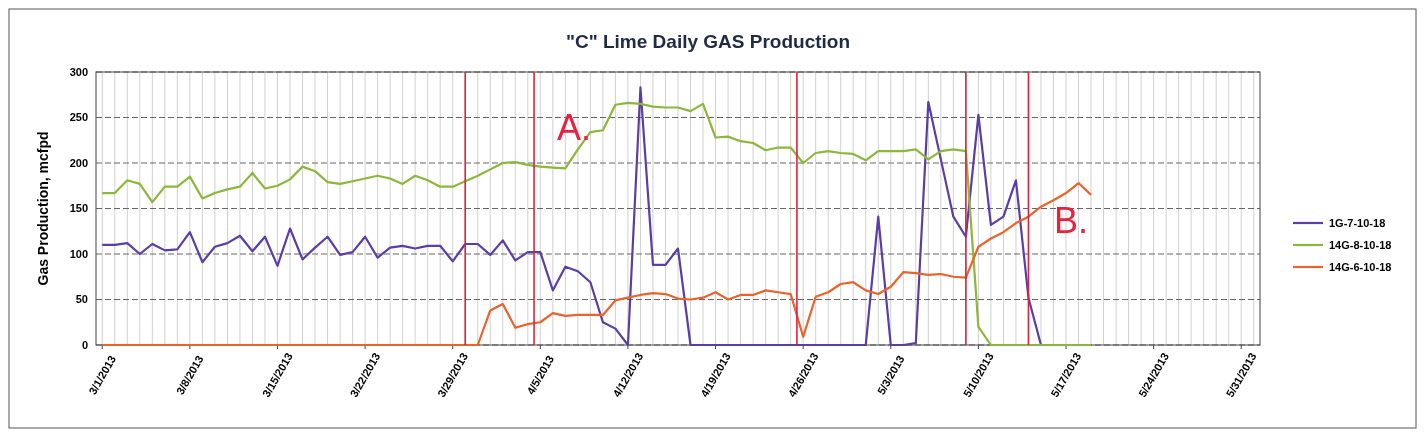 The image size is (1425, 437). Describe the element at coordinates (78, 71) in the screenshot. I see `y-tick-label: 300` at that location.